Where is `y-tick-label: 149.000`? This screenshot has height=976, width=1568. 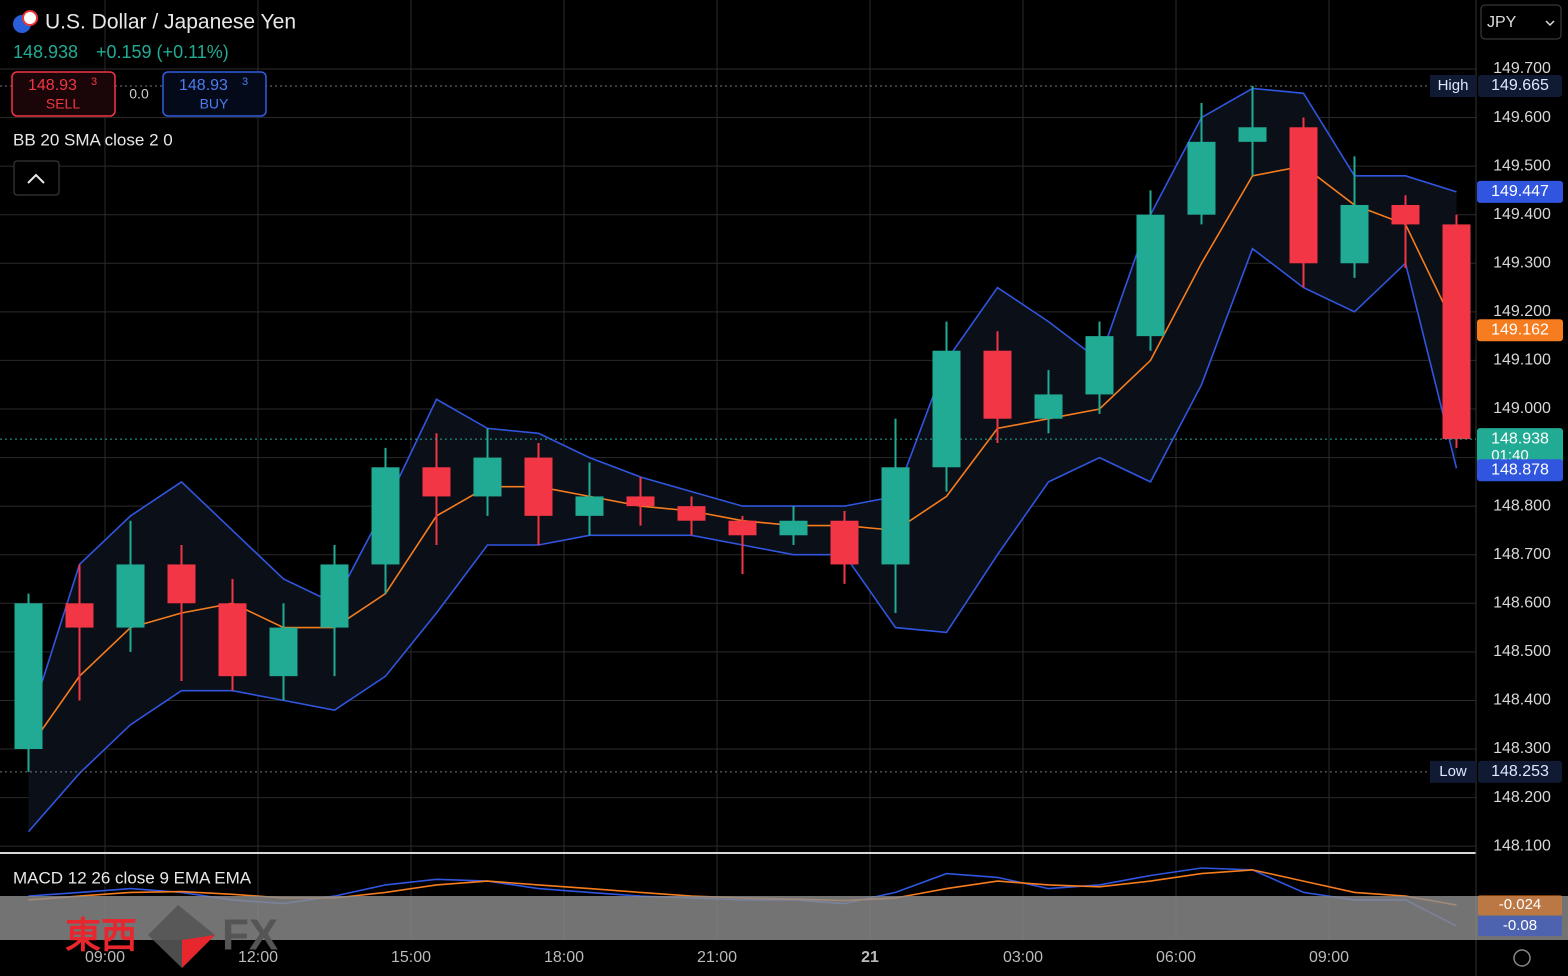
y-tick-label: 149.000 is located at coordinates (1522, 408).